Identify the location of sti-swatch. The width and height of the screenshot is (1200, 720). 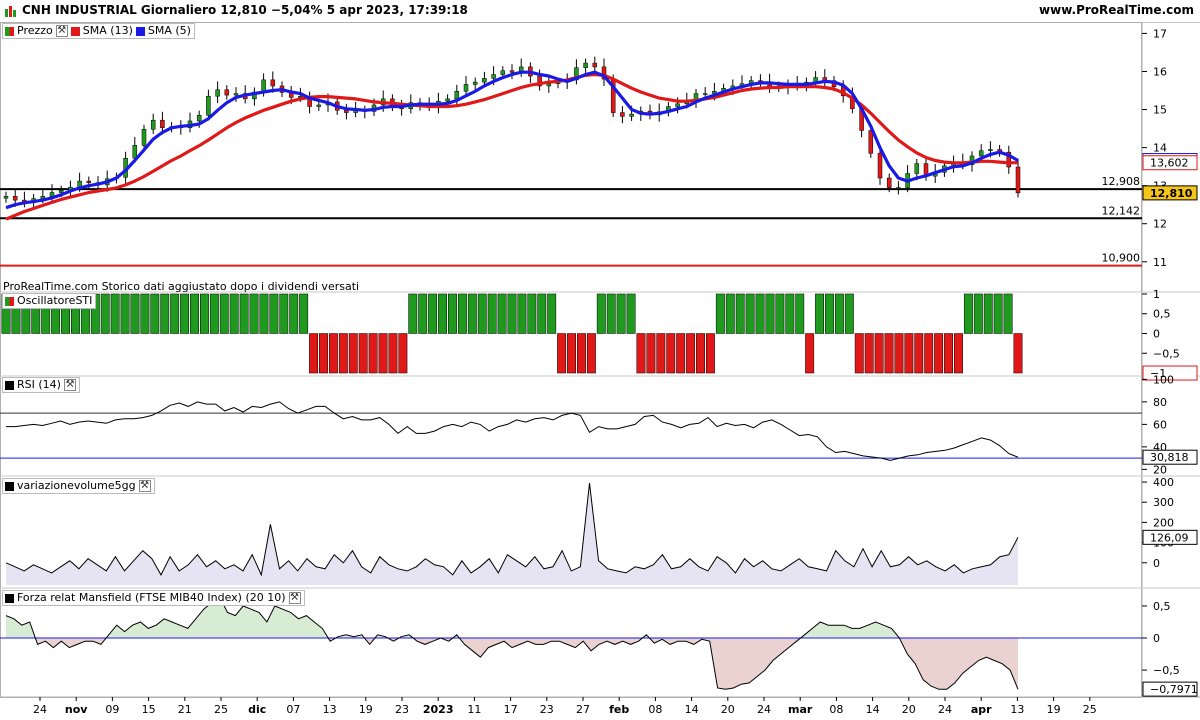
(9, 301).